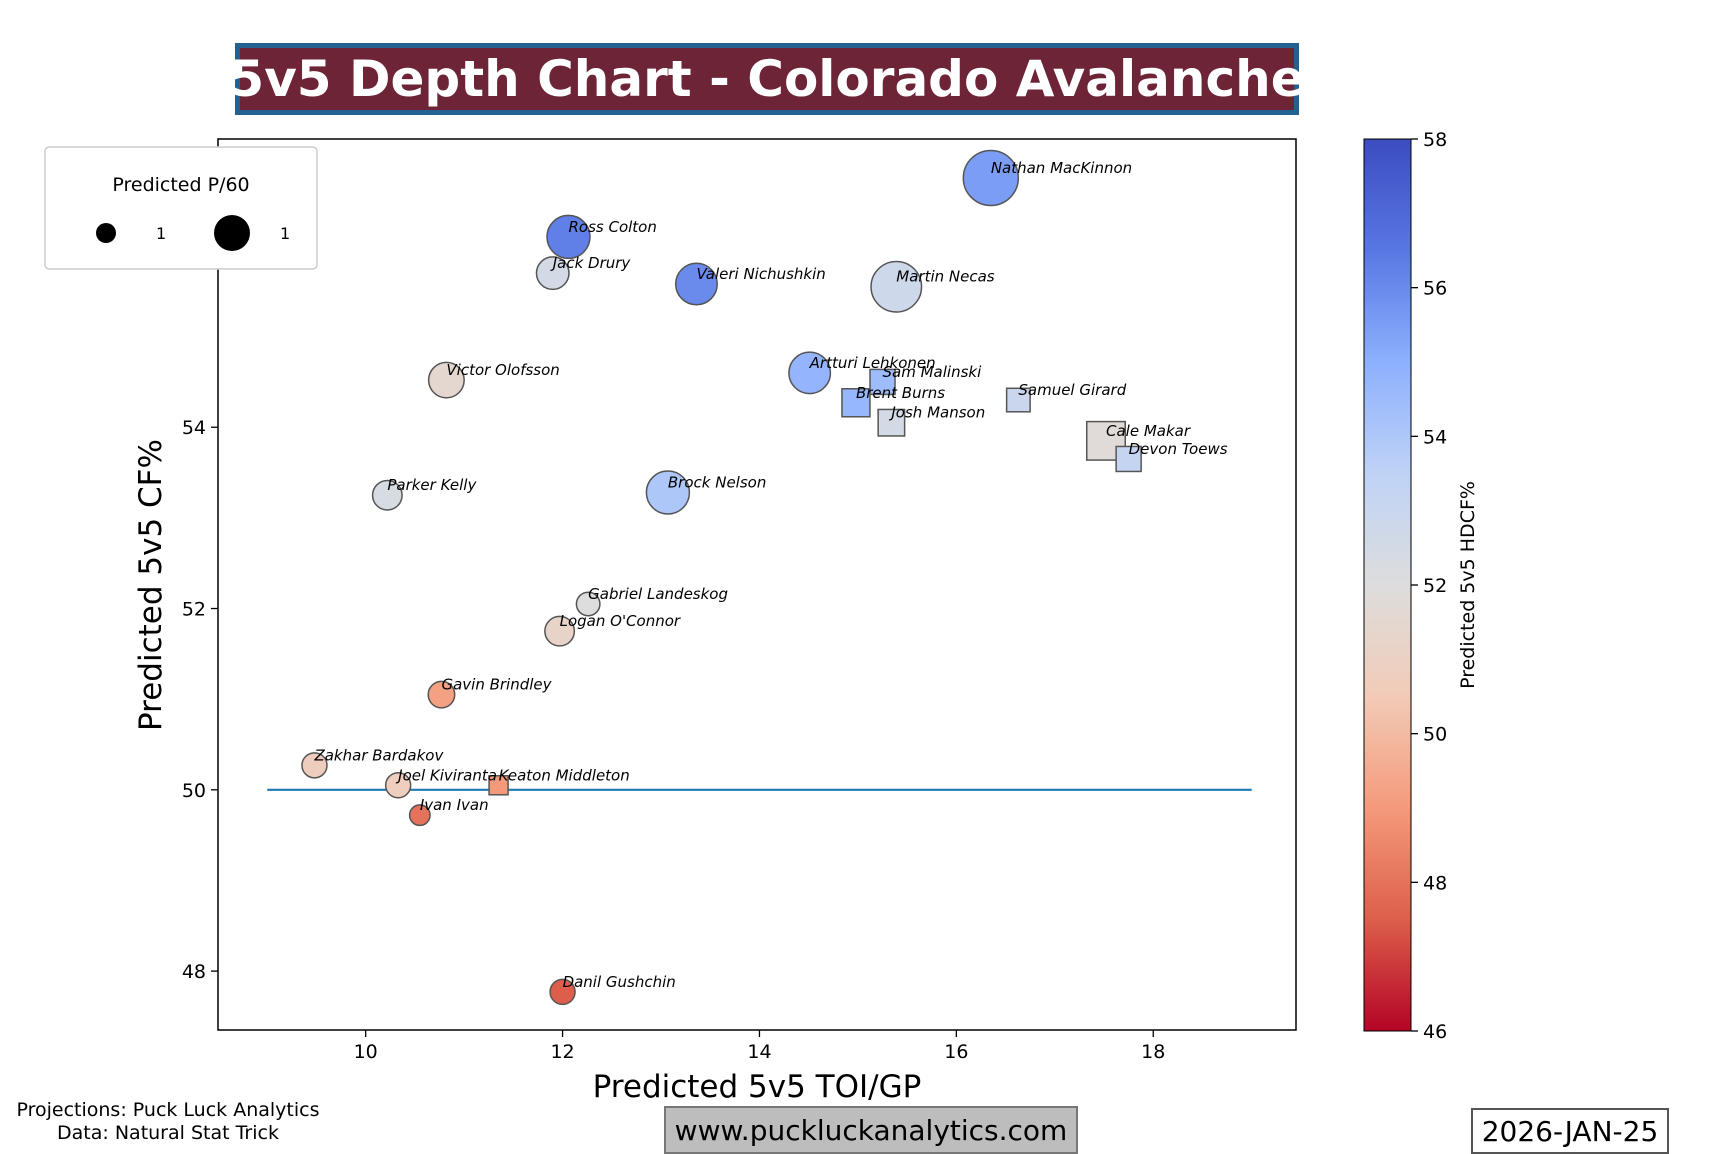 The width and height of the screenshot is (1728, 1154). Describe the element at coordinates (106, 233) in the screenshot. I see `legend-marker-small` at that location.